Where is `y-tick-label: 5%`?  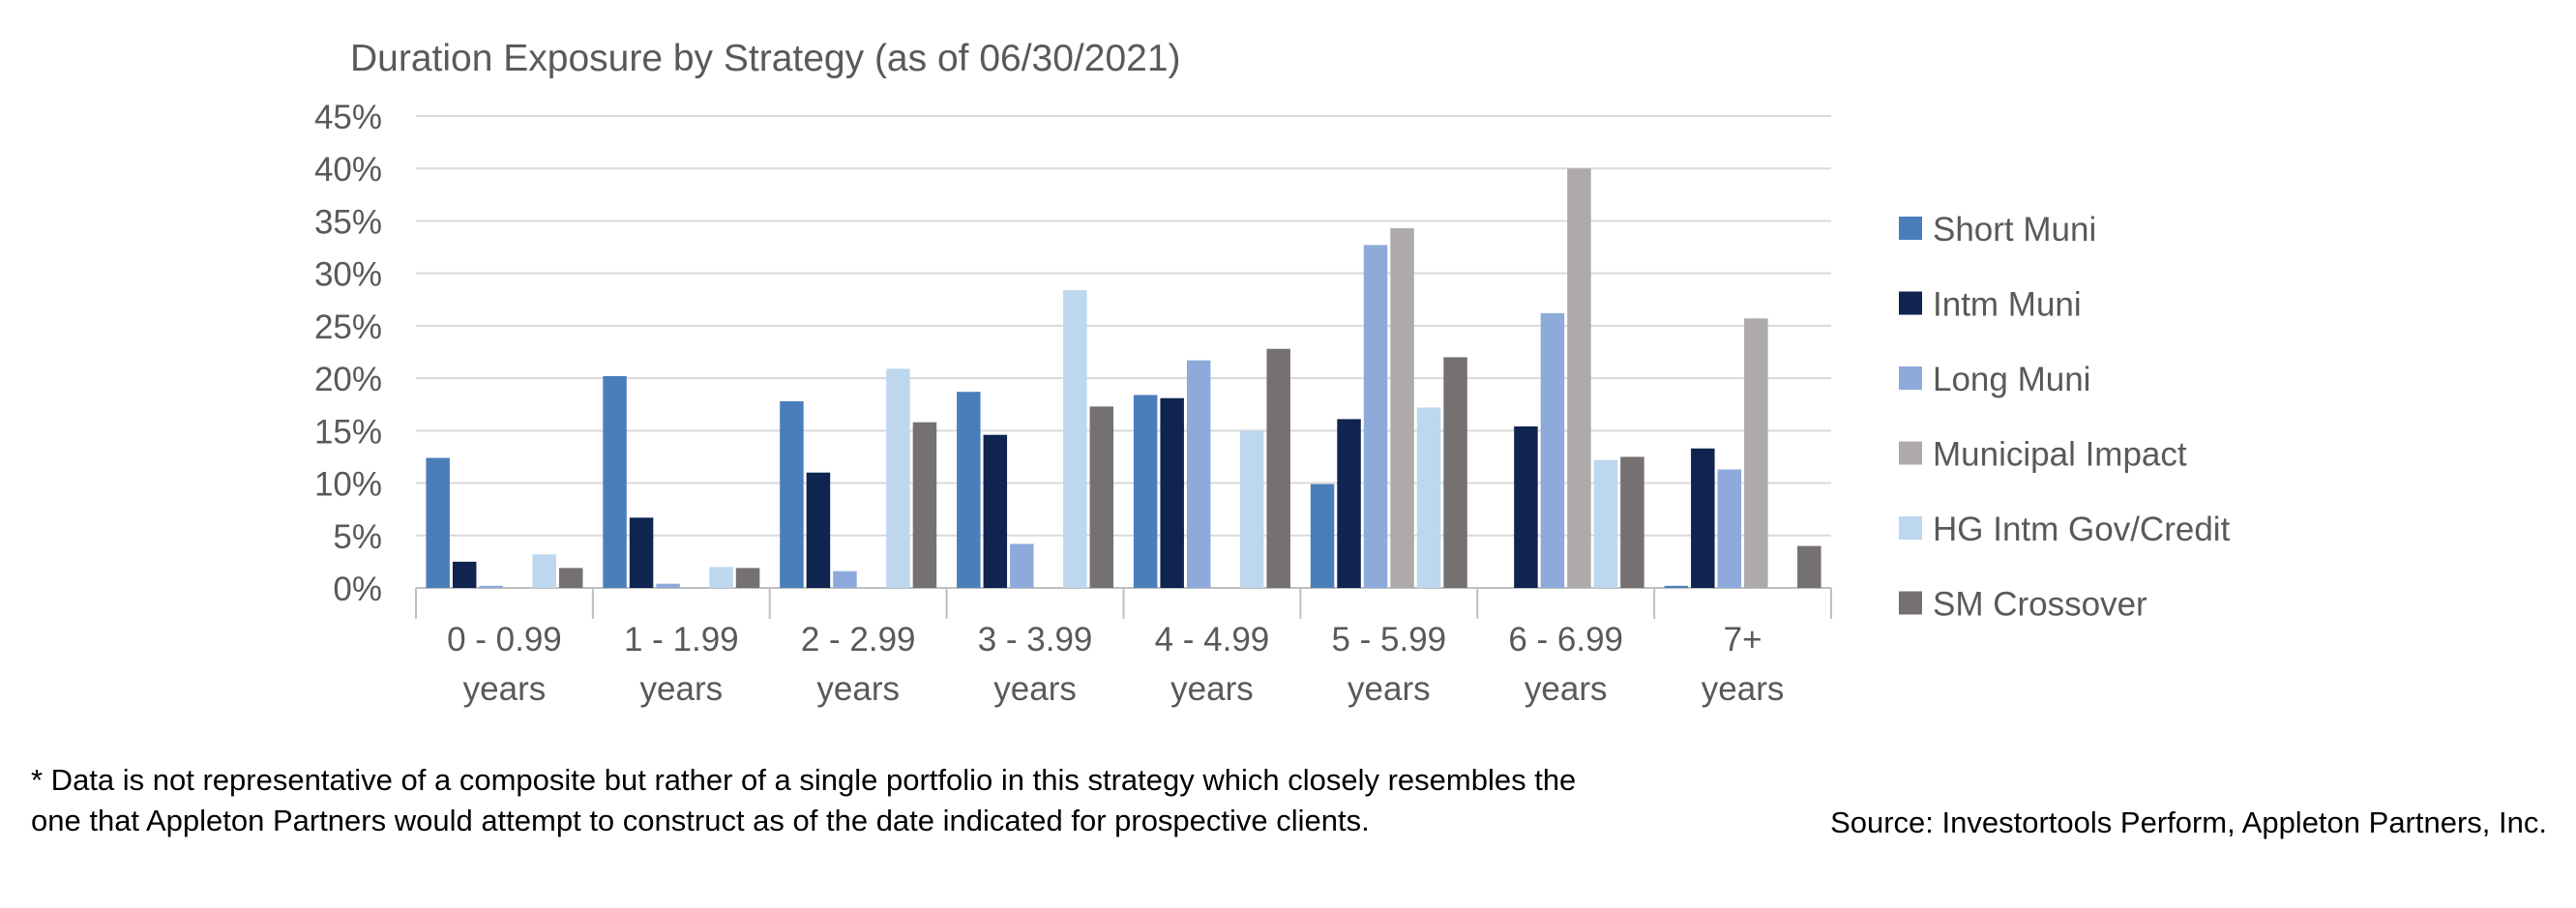
y-tick-label: 5% is located at coordinates (358, 537).